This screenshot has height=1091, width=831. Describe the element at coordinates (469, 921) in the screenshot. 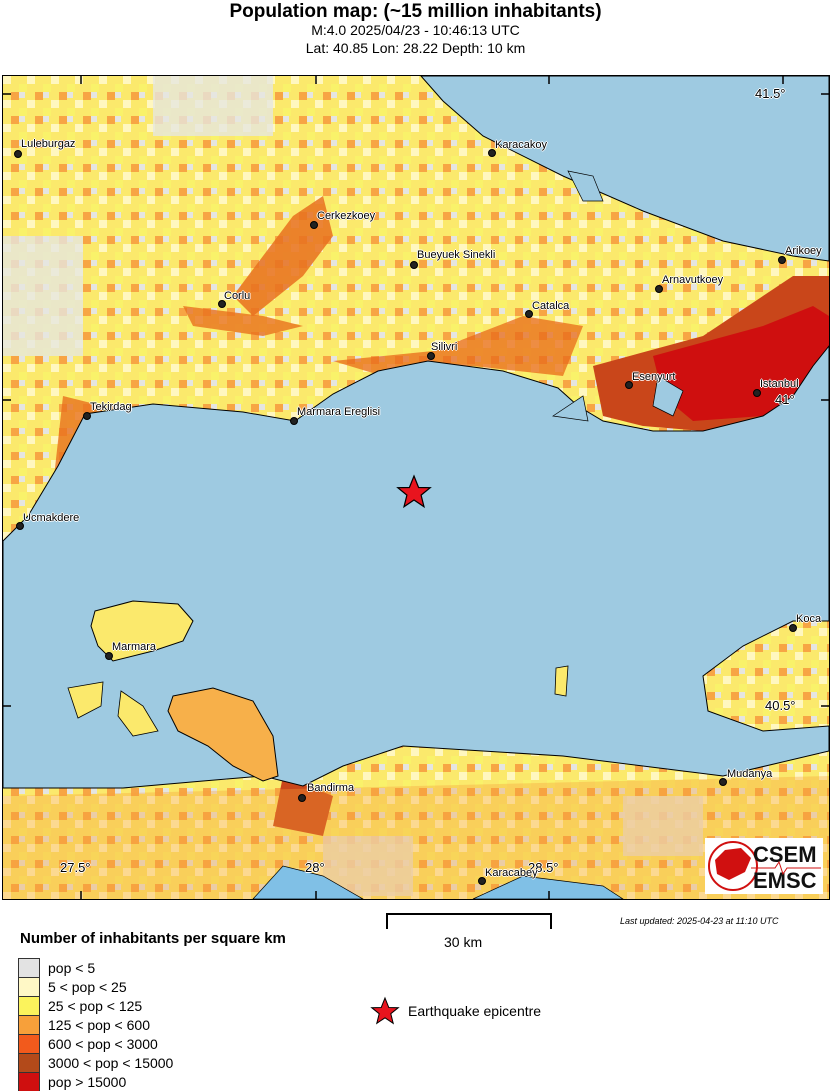

I see `scale-bar` at that location.